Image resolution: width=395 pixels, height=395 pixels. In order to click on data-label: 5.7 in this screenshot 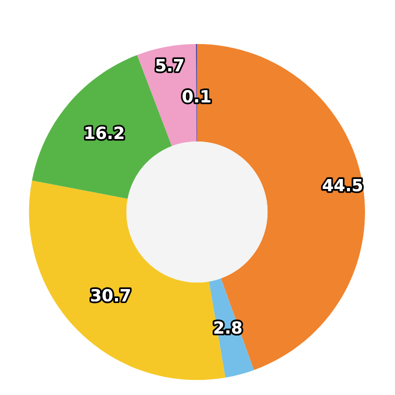, I will do `click(170, 65)`.